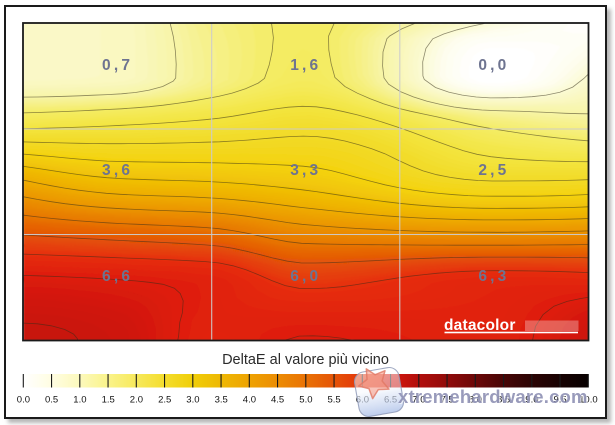  Describe the element at coordinates (305, 65) in the screenshot. I see `svg-text: 1,6` at that location.